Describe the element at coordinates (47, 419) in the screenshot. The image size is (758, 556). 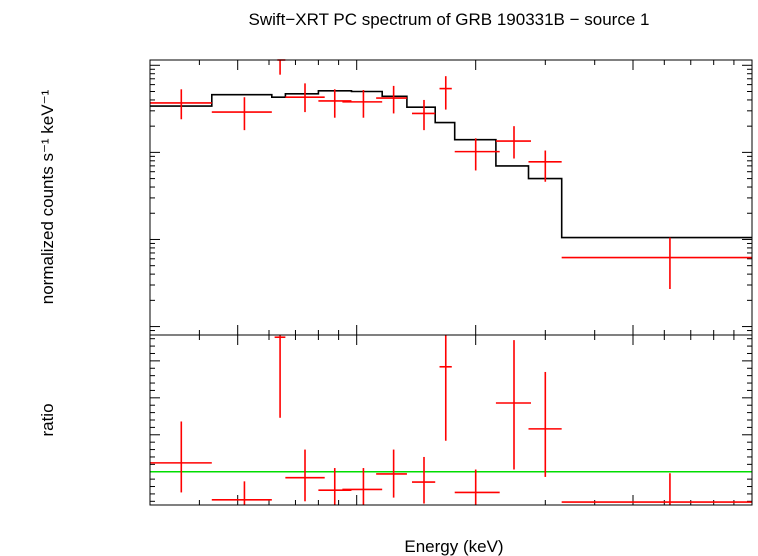
I see `bottom-y-axis-label: ratio` at that location.